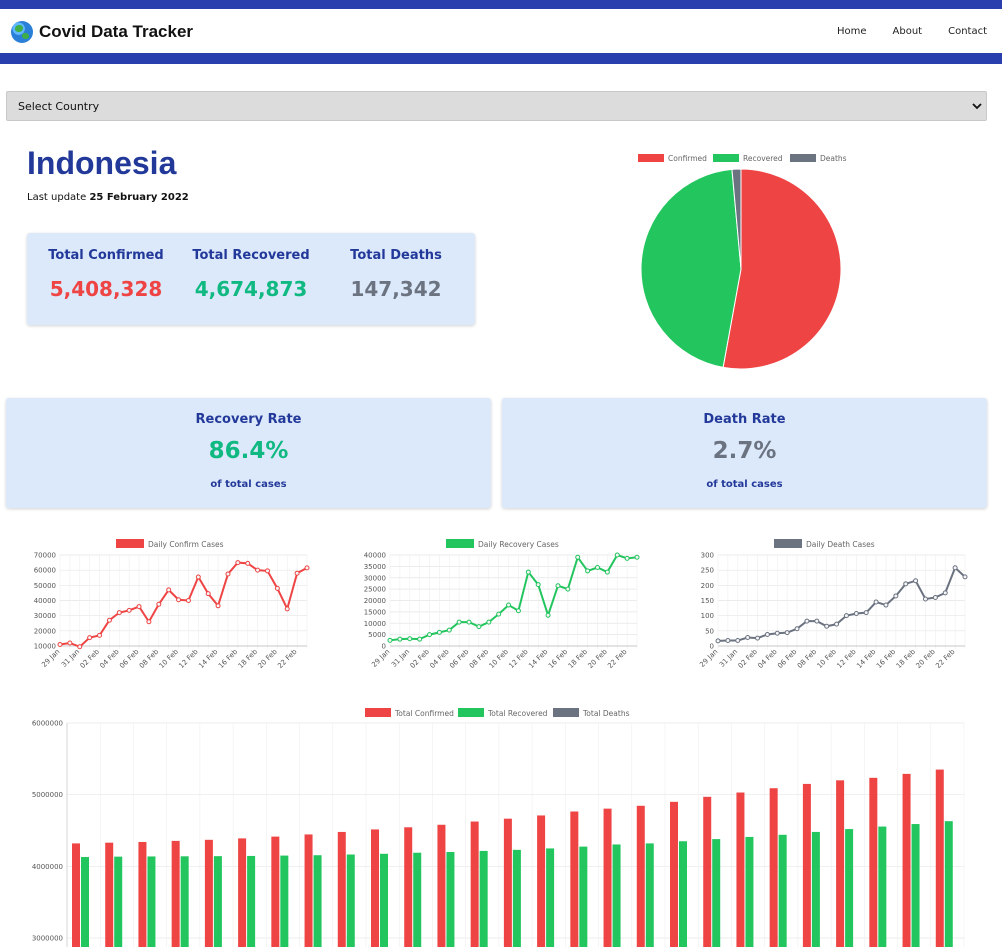  I want to click on recovery-rate-card: Recovery Rate 86.4% of total cases, so click(248, 453).